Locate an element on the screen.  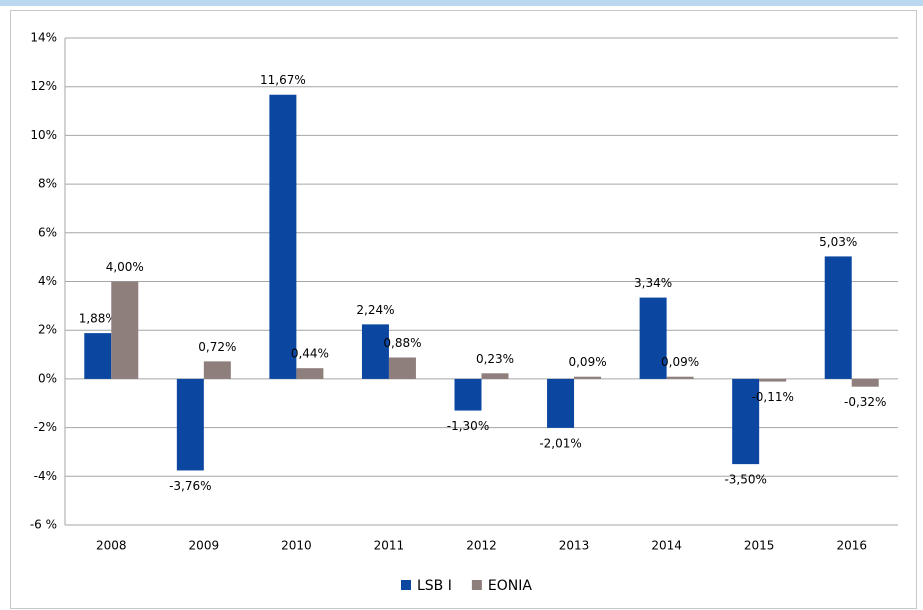
y-tick-label: -4% is located at coordinates (45, 476).